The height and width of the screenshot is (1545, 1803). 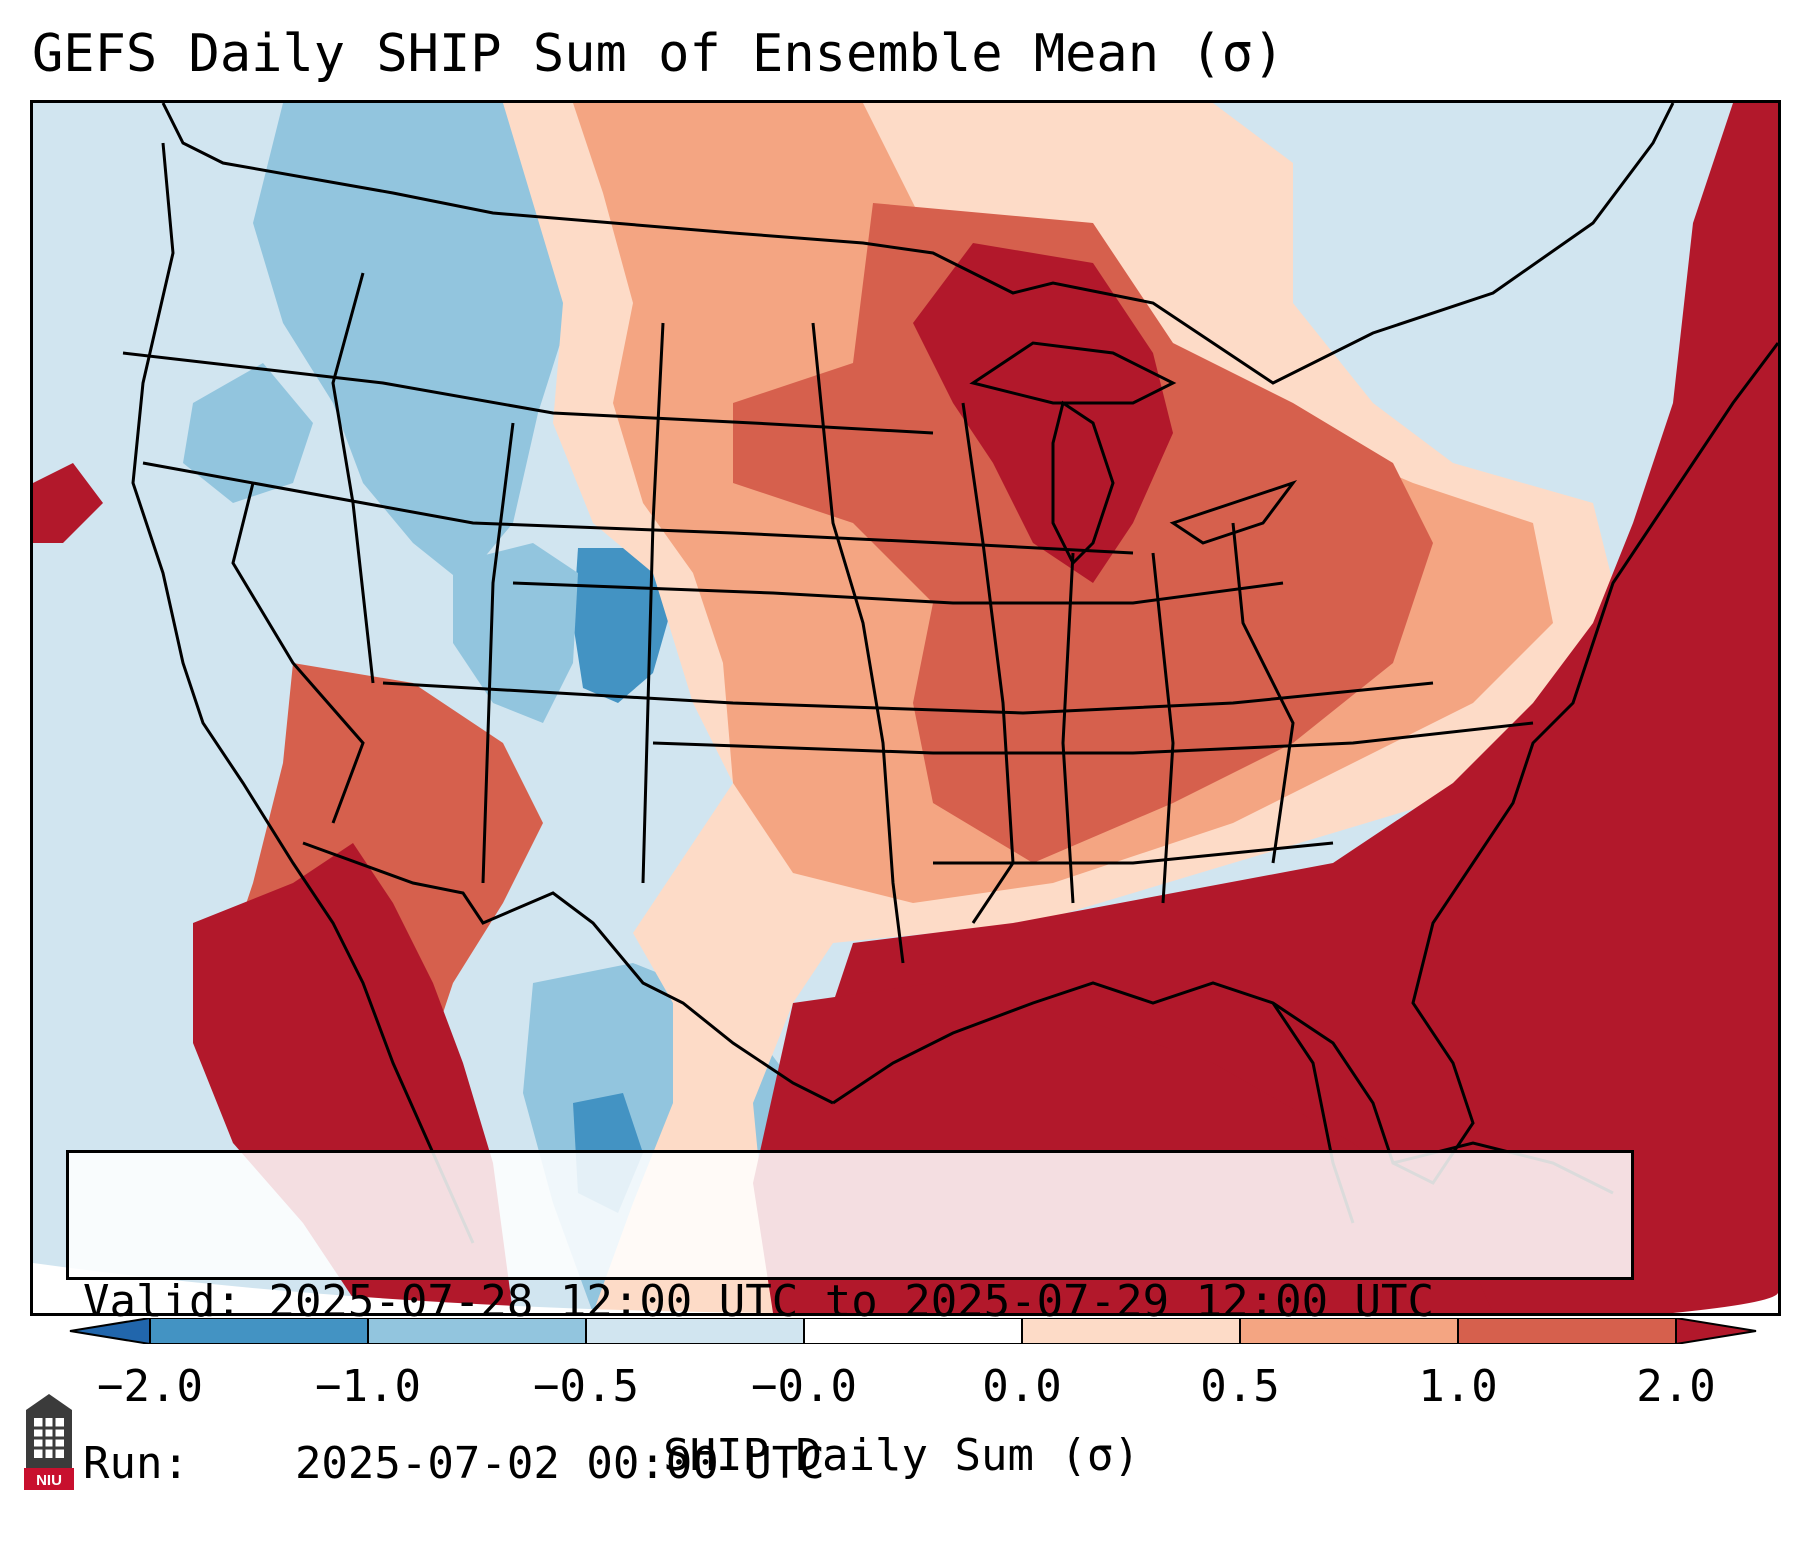 I want to click on run-row: Run: 2025-07-02 00:00 UTC, so click(x=850, y=1464).